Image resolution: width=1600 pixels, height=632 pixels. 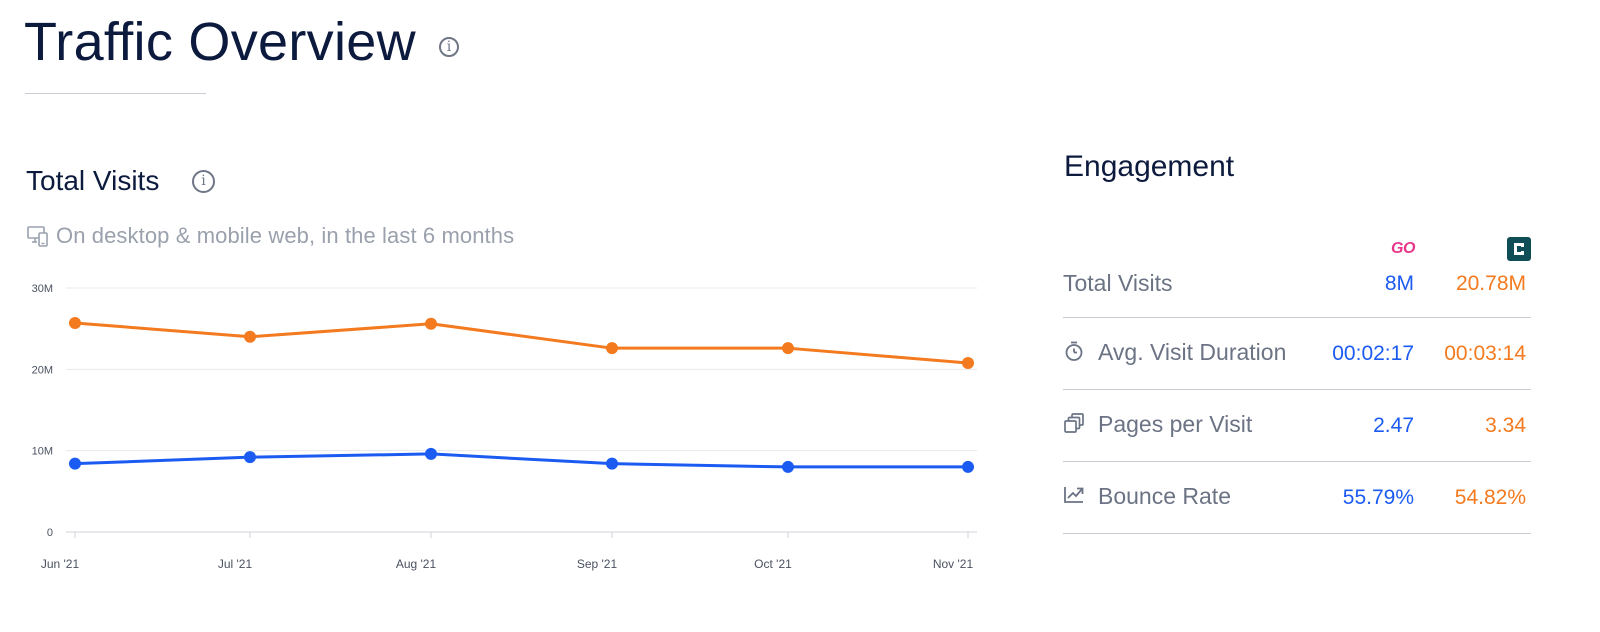 What do you see at coordinates (37, 236) in the screenshot?
I see `desktop-mobile-icon` at bounding box center [37, 236].